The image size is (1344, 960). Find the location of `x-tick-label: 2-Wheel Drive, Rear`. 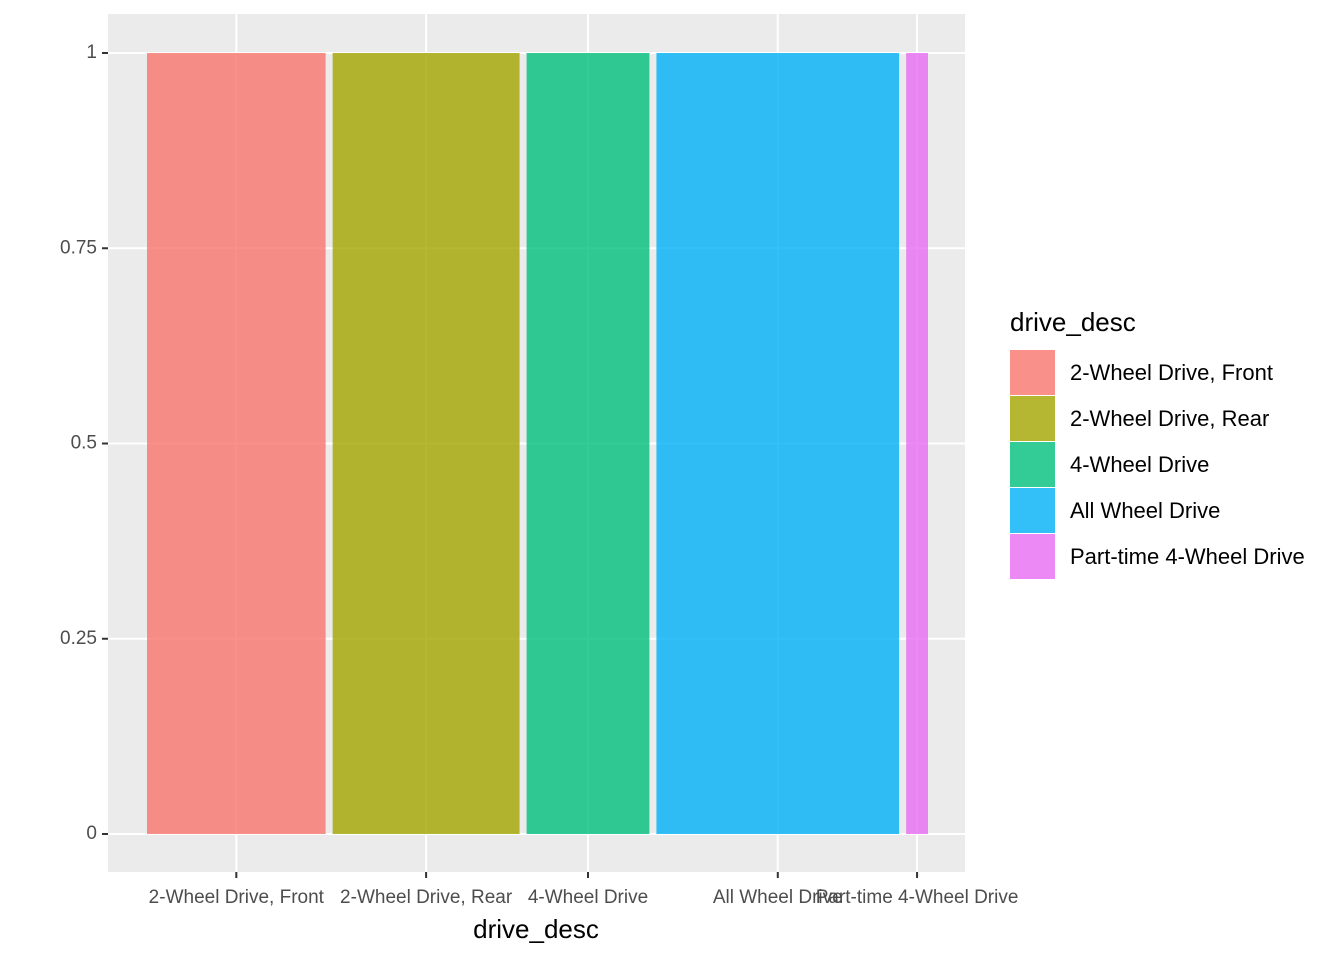

x-tick-label: 2-Wheel Drive, Rear is located at coordinates (426, 897).